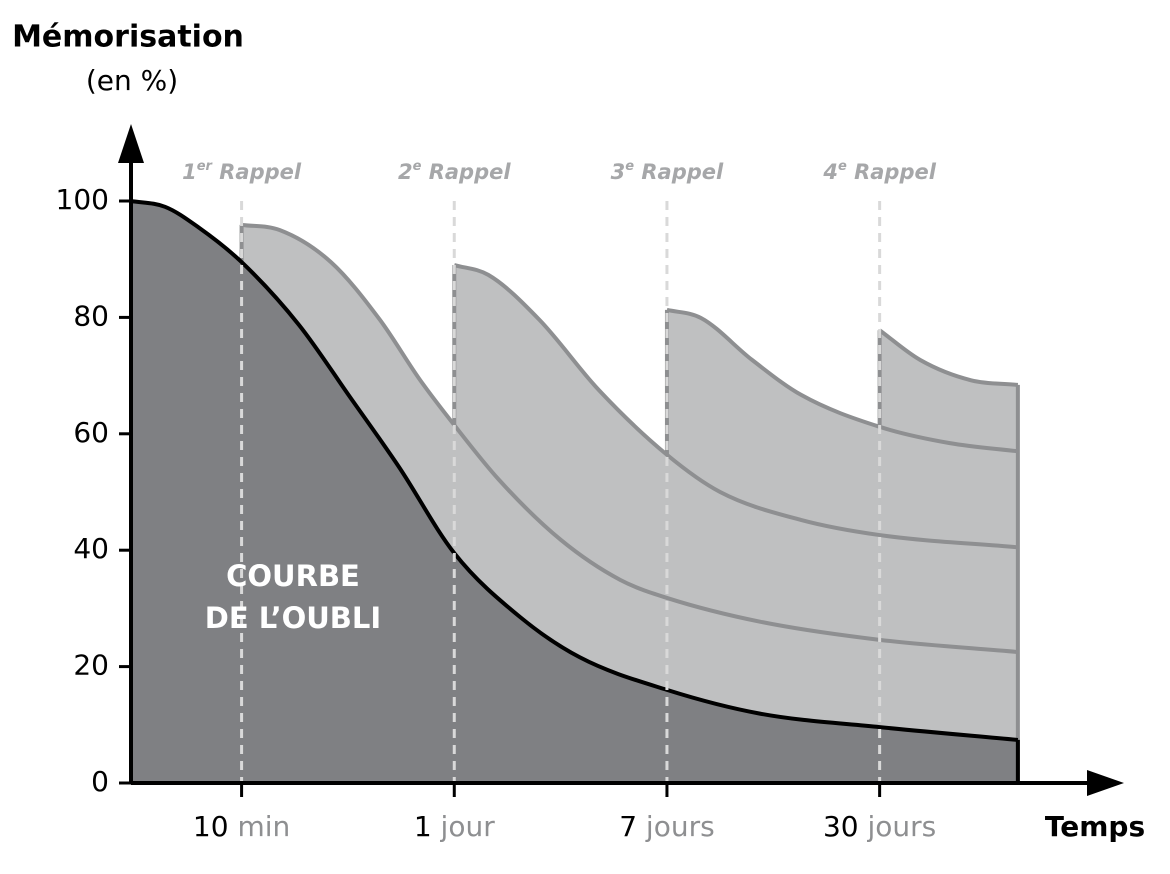 Image resolution: width=1170 pixels, height=874 pixels. I want to click on annotation: DE L’OUBLI, so click(293, 618).